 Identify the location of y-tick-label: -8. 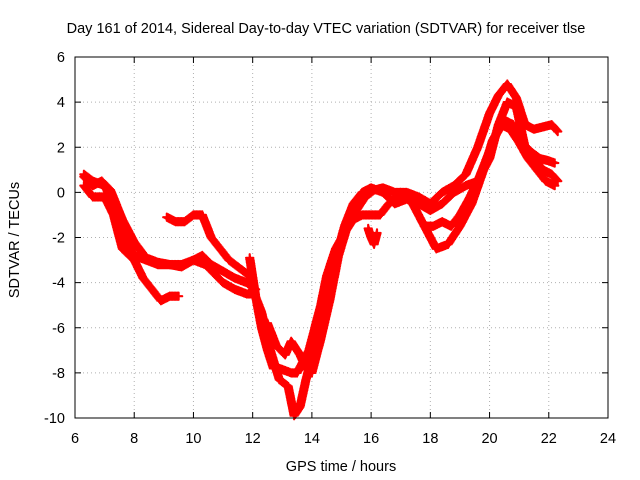
(58, 374).